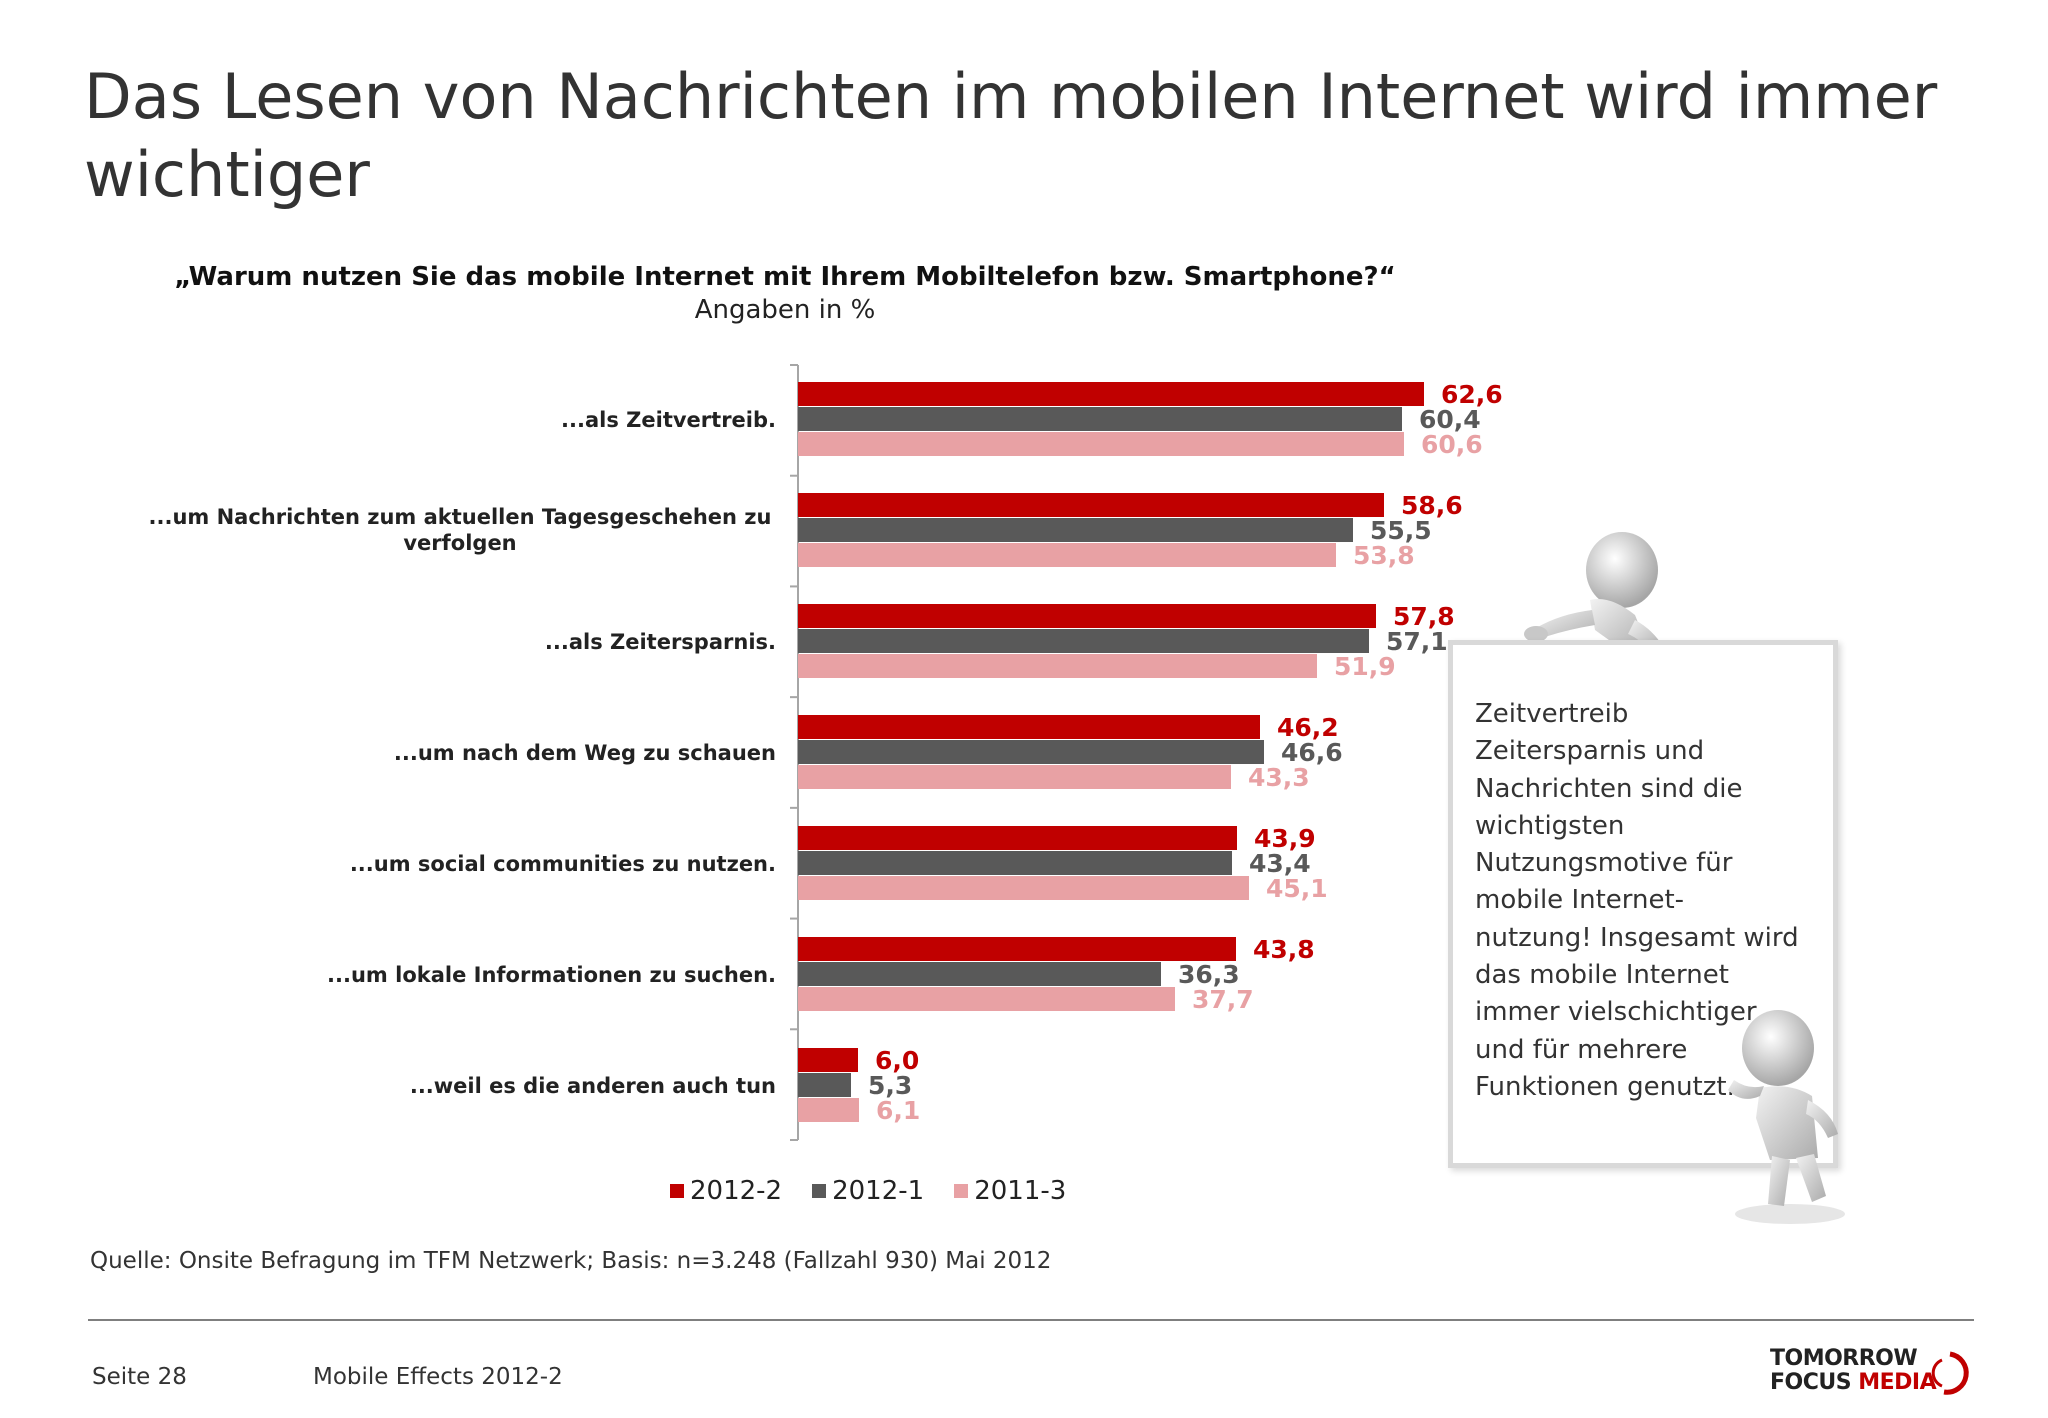 The width and height of the screenshot is (2048, 1418). I want to click on value-label: 43,4, so click(1280, 863).